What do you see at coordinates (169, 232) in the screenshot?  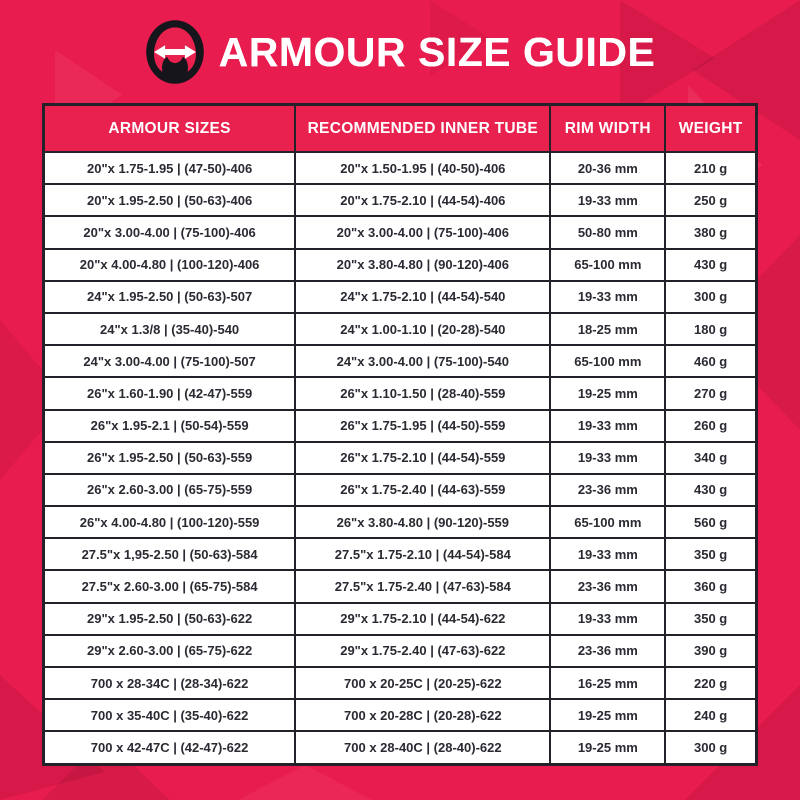 I see `armour-size-cell: 20"x 3.00-4.00 | (75-100)-406` at bounding box center [169, 232].